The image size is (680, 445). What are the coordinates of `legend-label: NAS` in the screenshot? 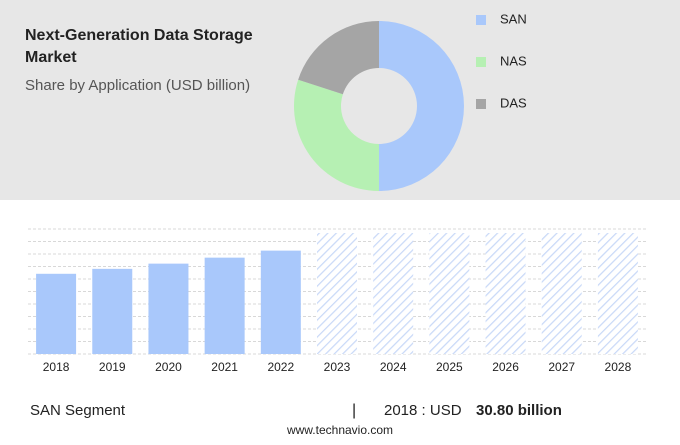 It's located at (513, 60).